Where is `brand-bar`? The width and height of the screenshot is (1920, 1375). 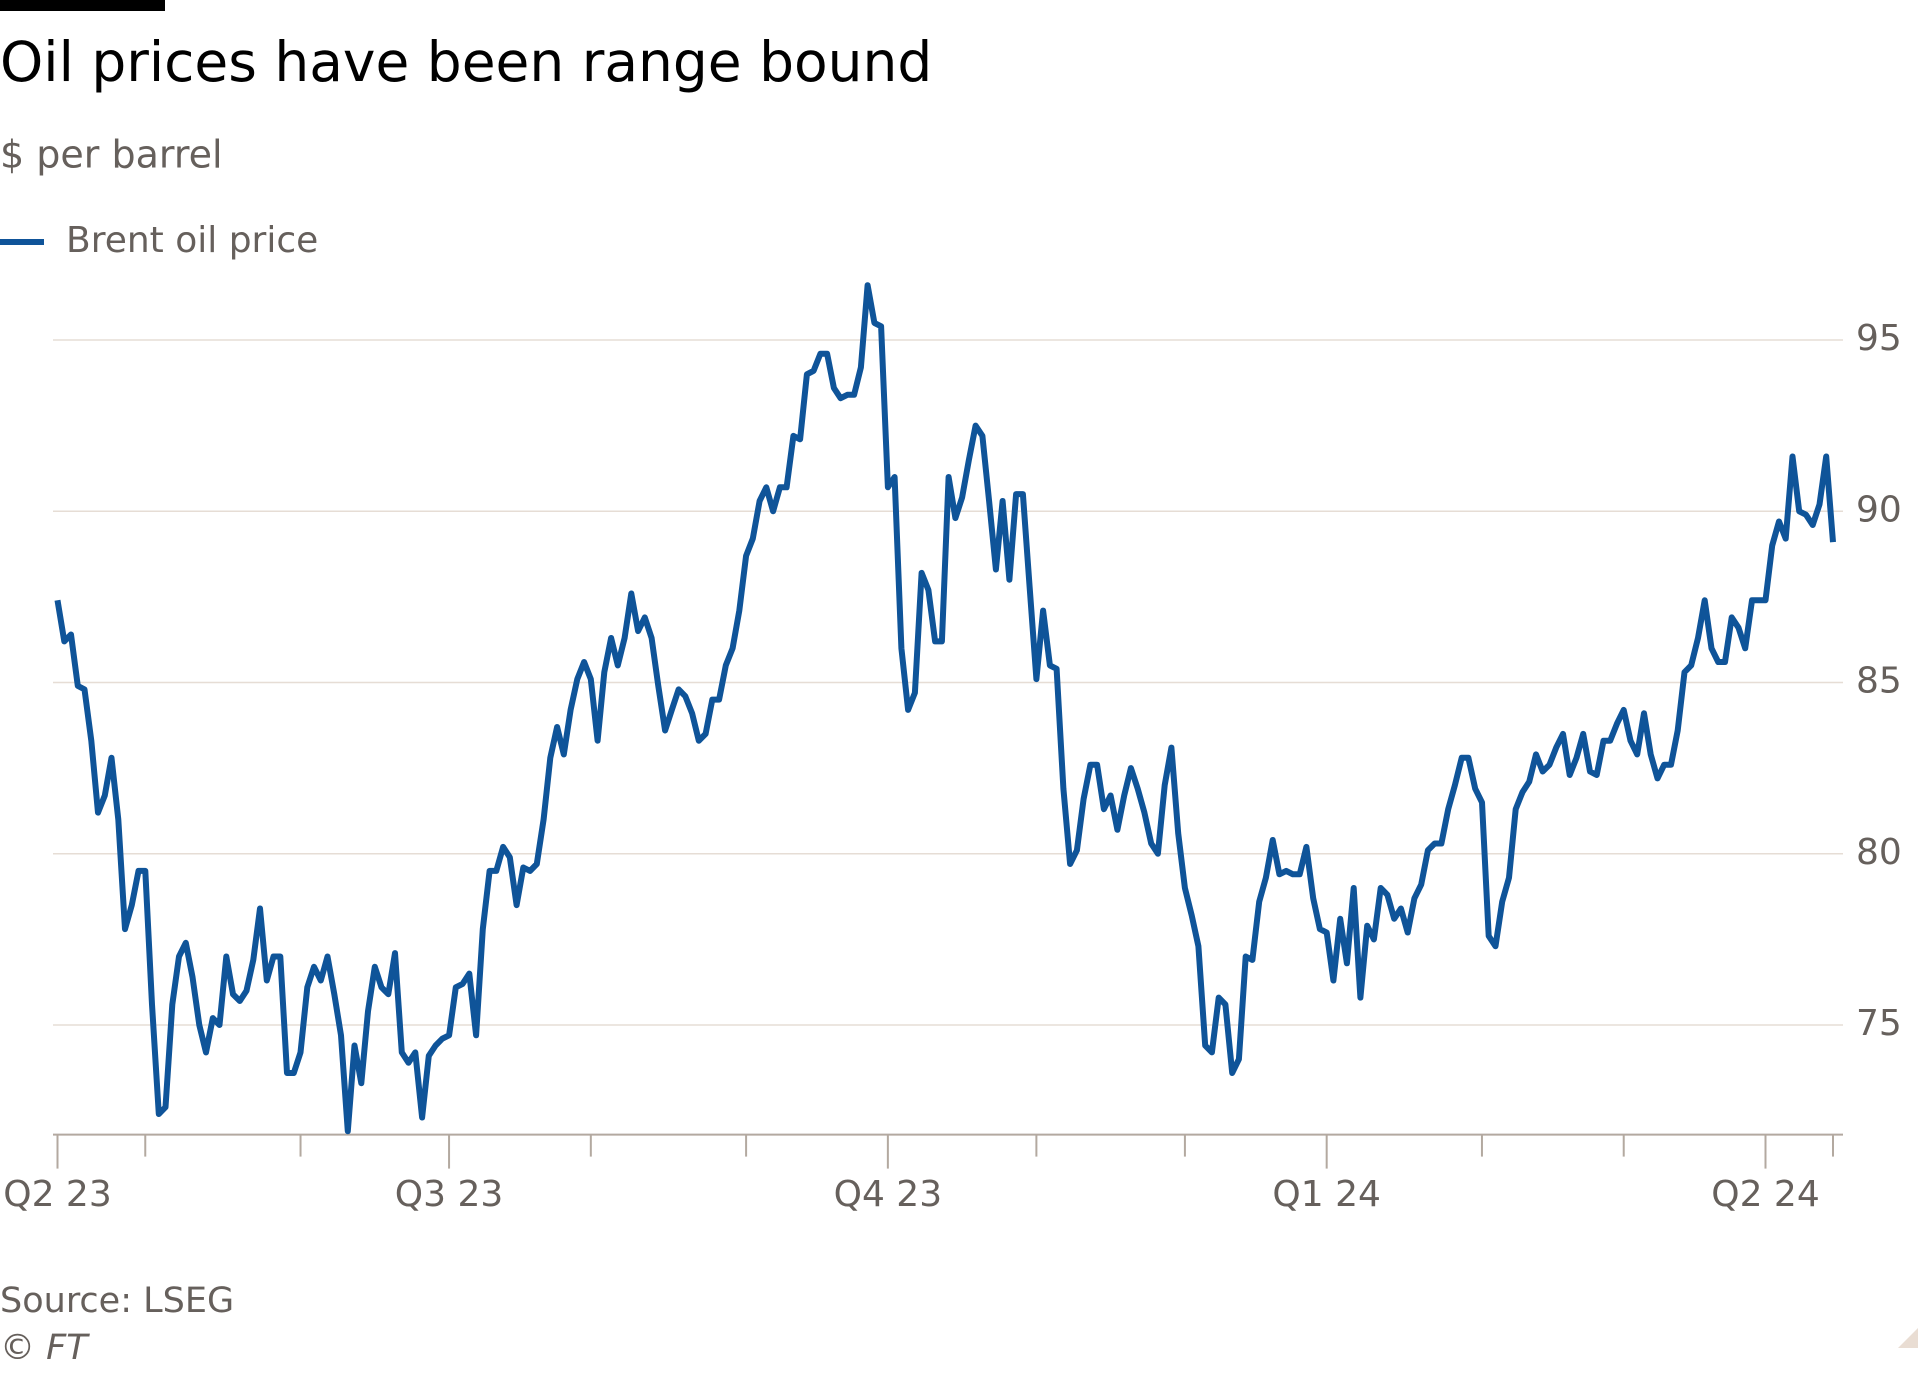 brand-bar is located at coordinates (82, 5).